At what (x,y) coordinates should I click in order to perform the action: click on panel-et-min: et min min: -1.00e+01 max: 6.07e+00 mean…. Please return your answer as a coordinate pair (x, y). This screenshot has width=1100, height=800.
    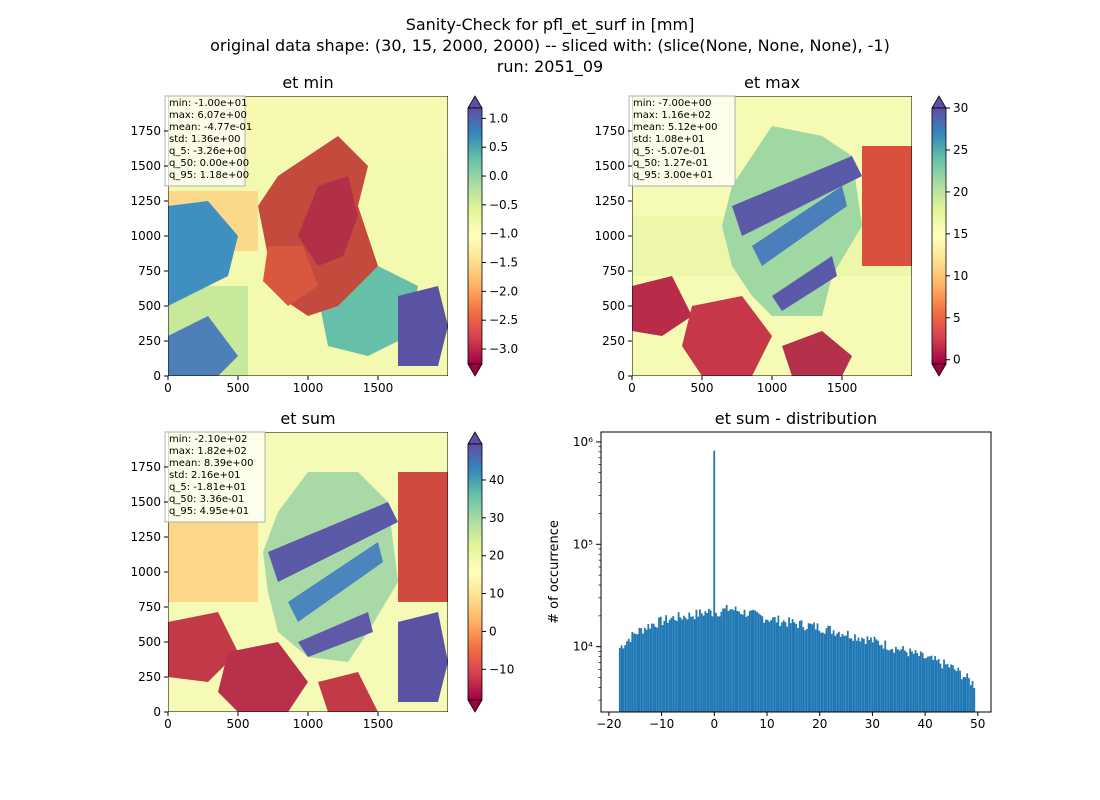
    Looking at the image, I should click on (324, 234).